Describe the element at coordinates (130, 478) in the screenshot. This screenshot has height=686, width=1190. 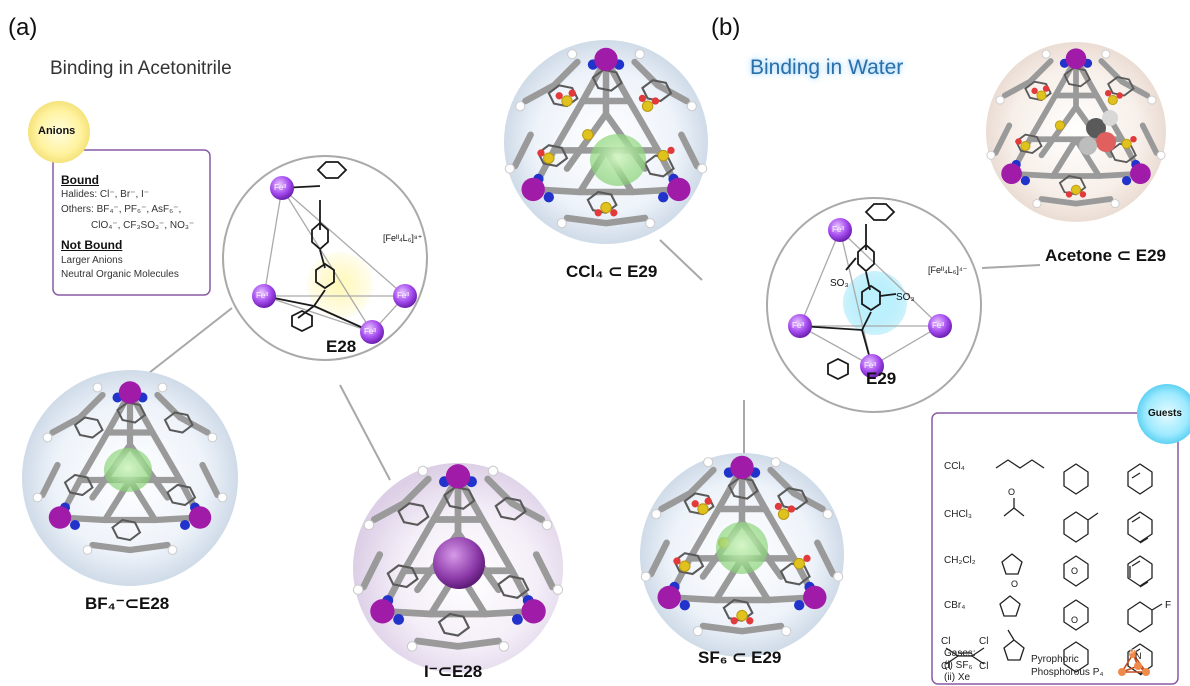
I see `structure-bf4-e28` at that location.